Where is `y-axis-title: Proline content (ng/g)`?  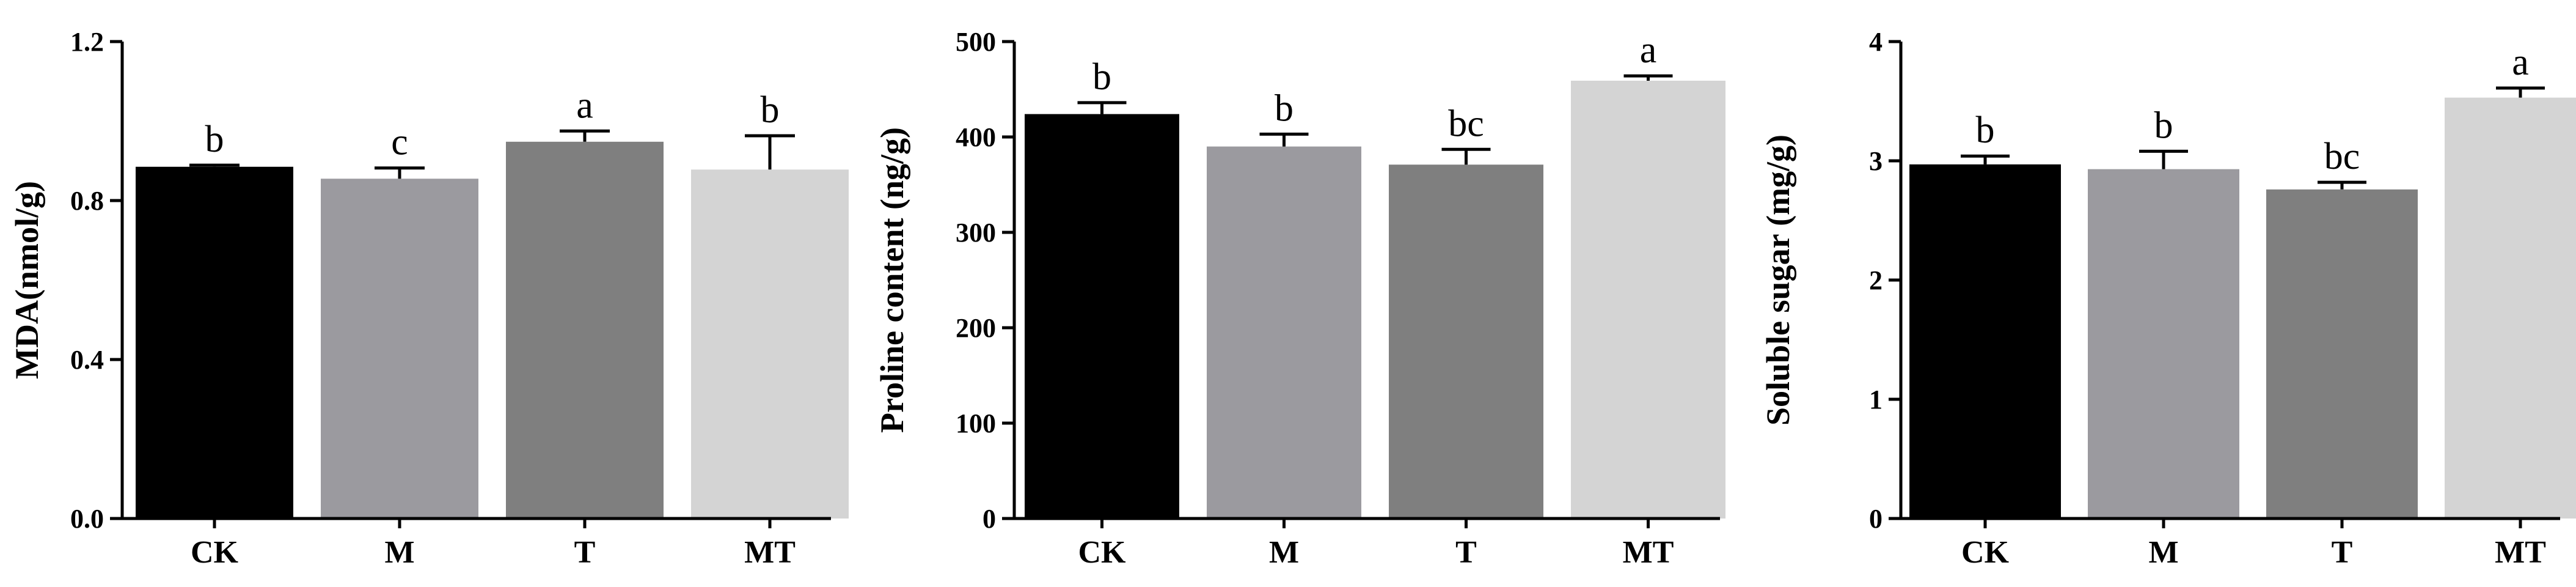 y-axis-title: Proline content (ng/g) is located at coordinates (892, 280).